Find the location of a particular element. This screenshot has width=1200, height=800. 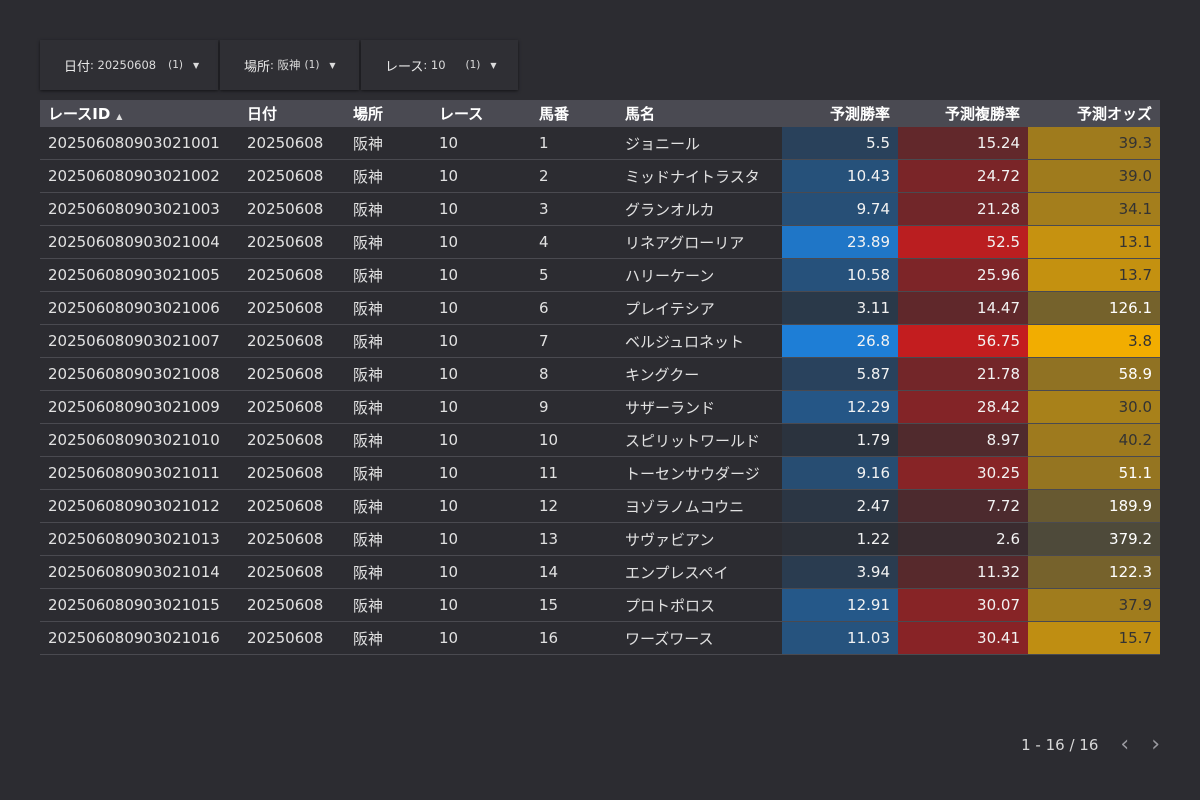

cell-win-rate: 9.16 is located at coordinates (840, 473).